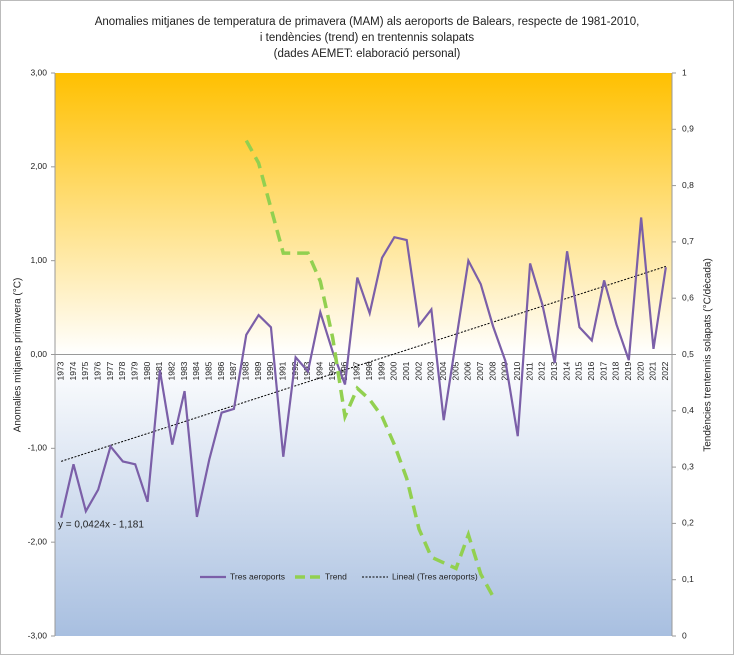 The width and height of the screenshot is (735, 656). What do you see at coordinates (688, 466) in the screenshot?
I see `y2-tick-label: 0,3` at bounding box center [688, 466].